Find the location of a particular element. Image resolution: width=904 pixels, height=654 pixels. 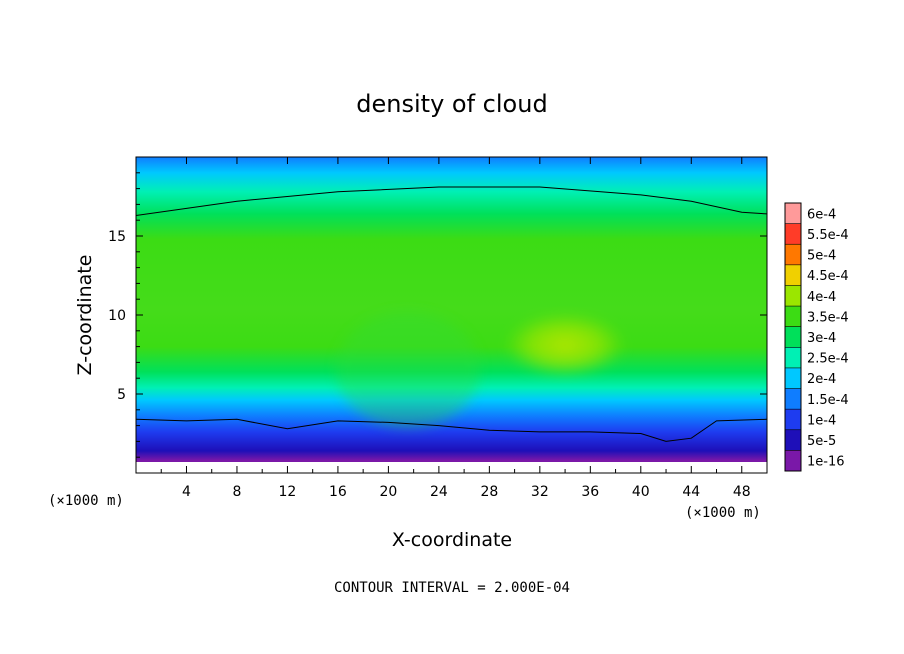

x-unit-left: (×1000 m) is located at coordinates (86, 501).